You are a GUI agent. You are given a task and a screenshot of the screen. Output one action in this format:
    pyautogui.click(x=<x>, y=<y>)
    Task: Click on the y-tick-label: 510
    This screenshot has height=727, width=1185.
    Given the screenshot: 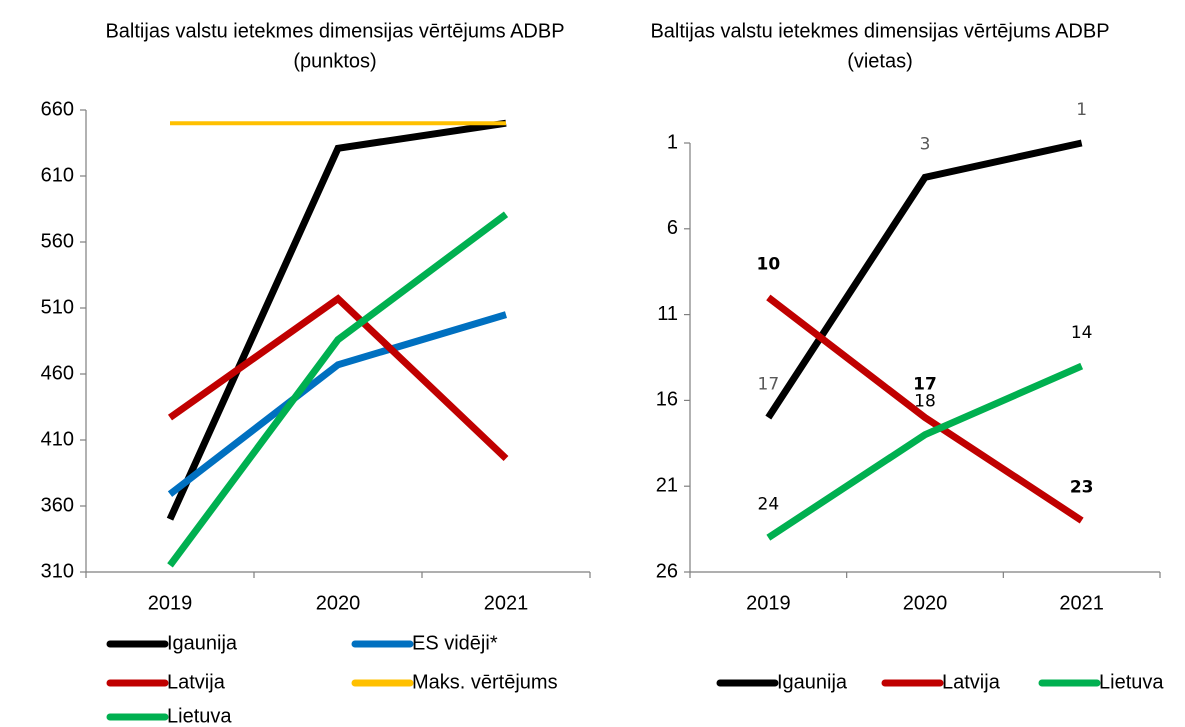 What is the action you would take?
    pyautogui.click(x=57, y=307)
    